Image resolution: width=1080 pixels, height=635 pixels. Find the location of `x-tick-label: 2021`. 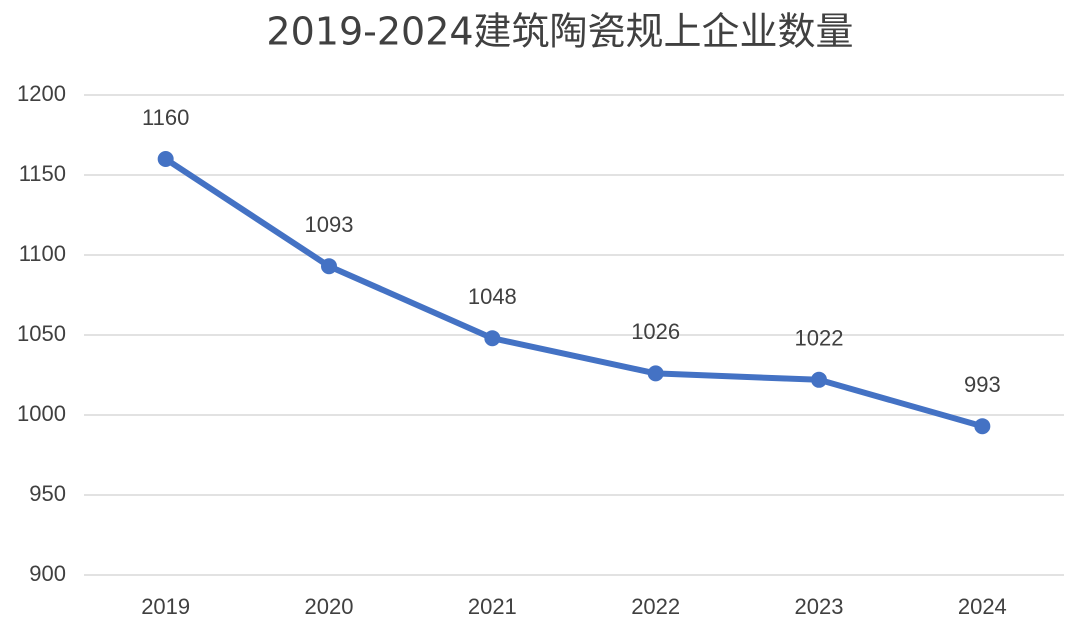

x-tick-label: 2021 is located at coordinates (492, 606).